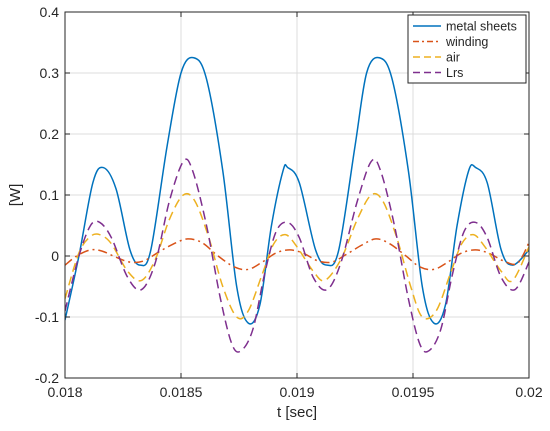  Describe the element at coordinates (454, 73) in the screenshot. I see `legend-label-lrs: Lrs` at that location.